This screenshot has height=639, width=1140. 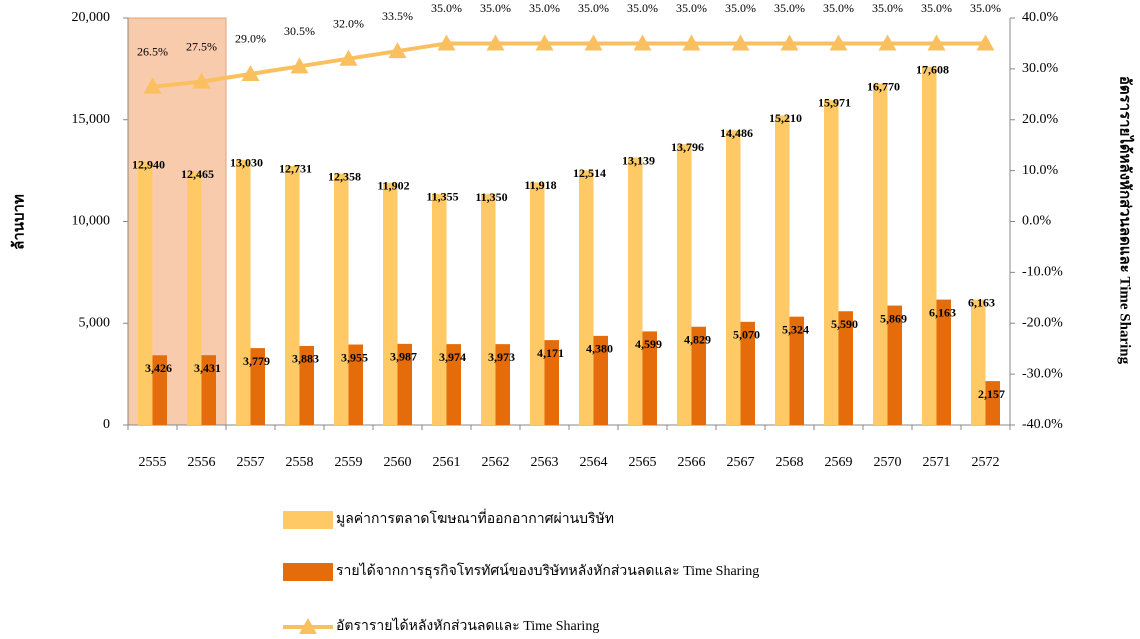 What do you see at coordinates (106, 424) in the screenshot?
I see `y-tick-label: 0` at bounding box center [106, 424].